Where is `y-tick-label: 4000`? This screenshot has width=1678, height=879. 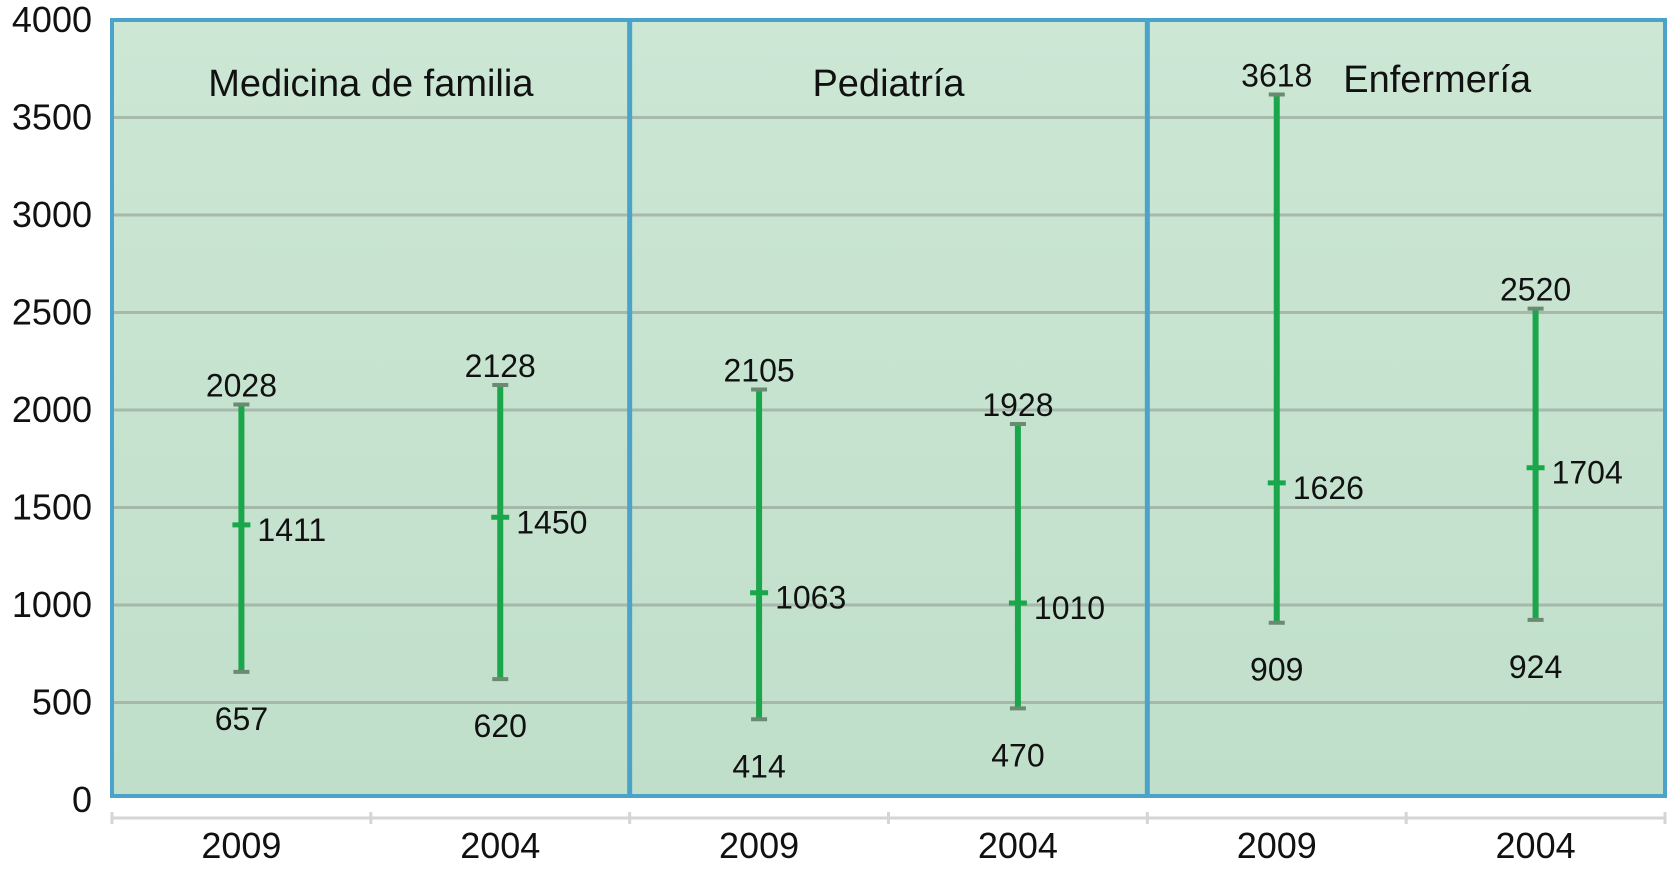 y-tick-label: 4000 is located at coordinates (52, 20).